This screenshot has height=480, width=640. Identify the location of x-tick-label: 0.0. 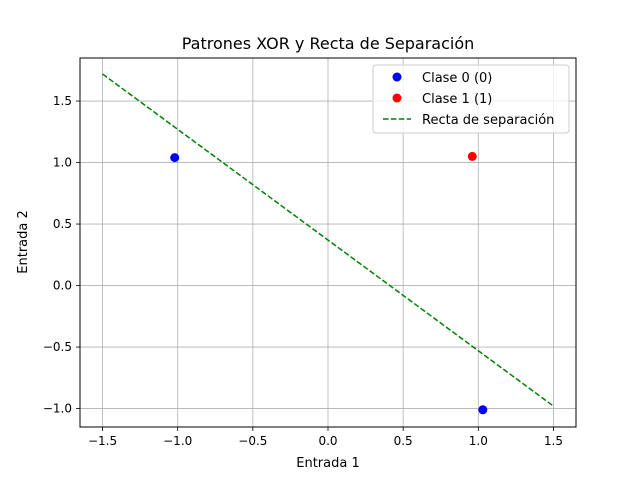
(327, 441).